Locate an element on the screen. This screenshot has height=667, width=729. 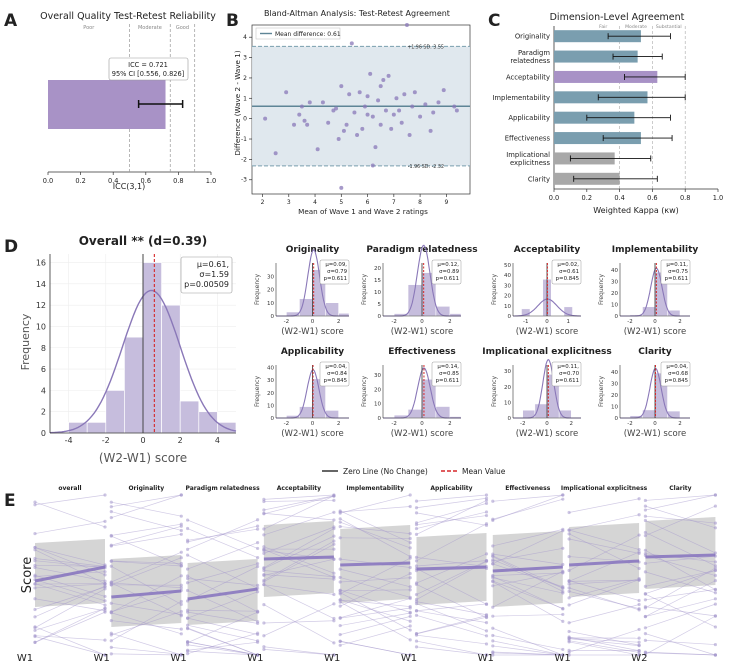
panel-c-category-label: relatedness is located at coordinates (530, 61).